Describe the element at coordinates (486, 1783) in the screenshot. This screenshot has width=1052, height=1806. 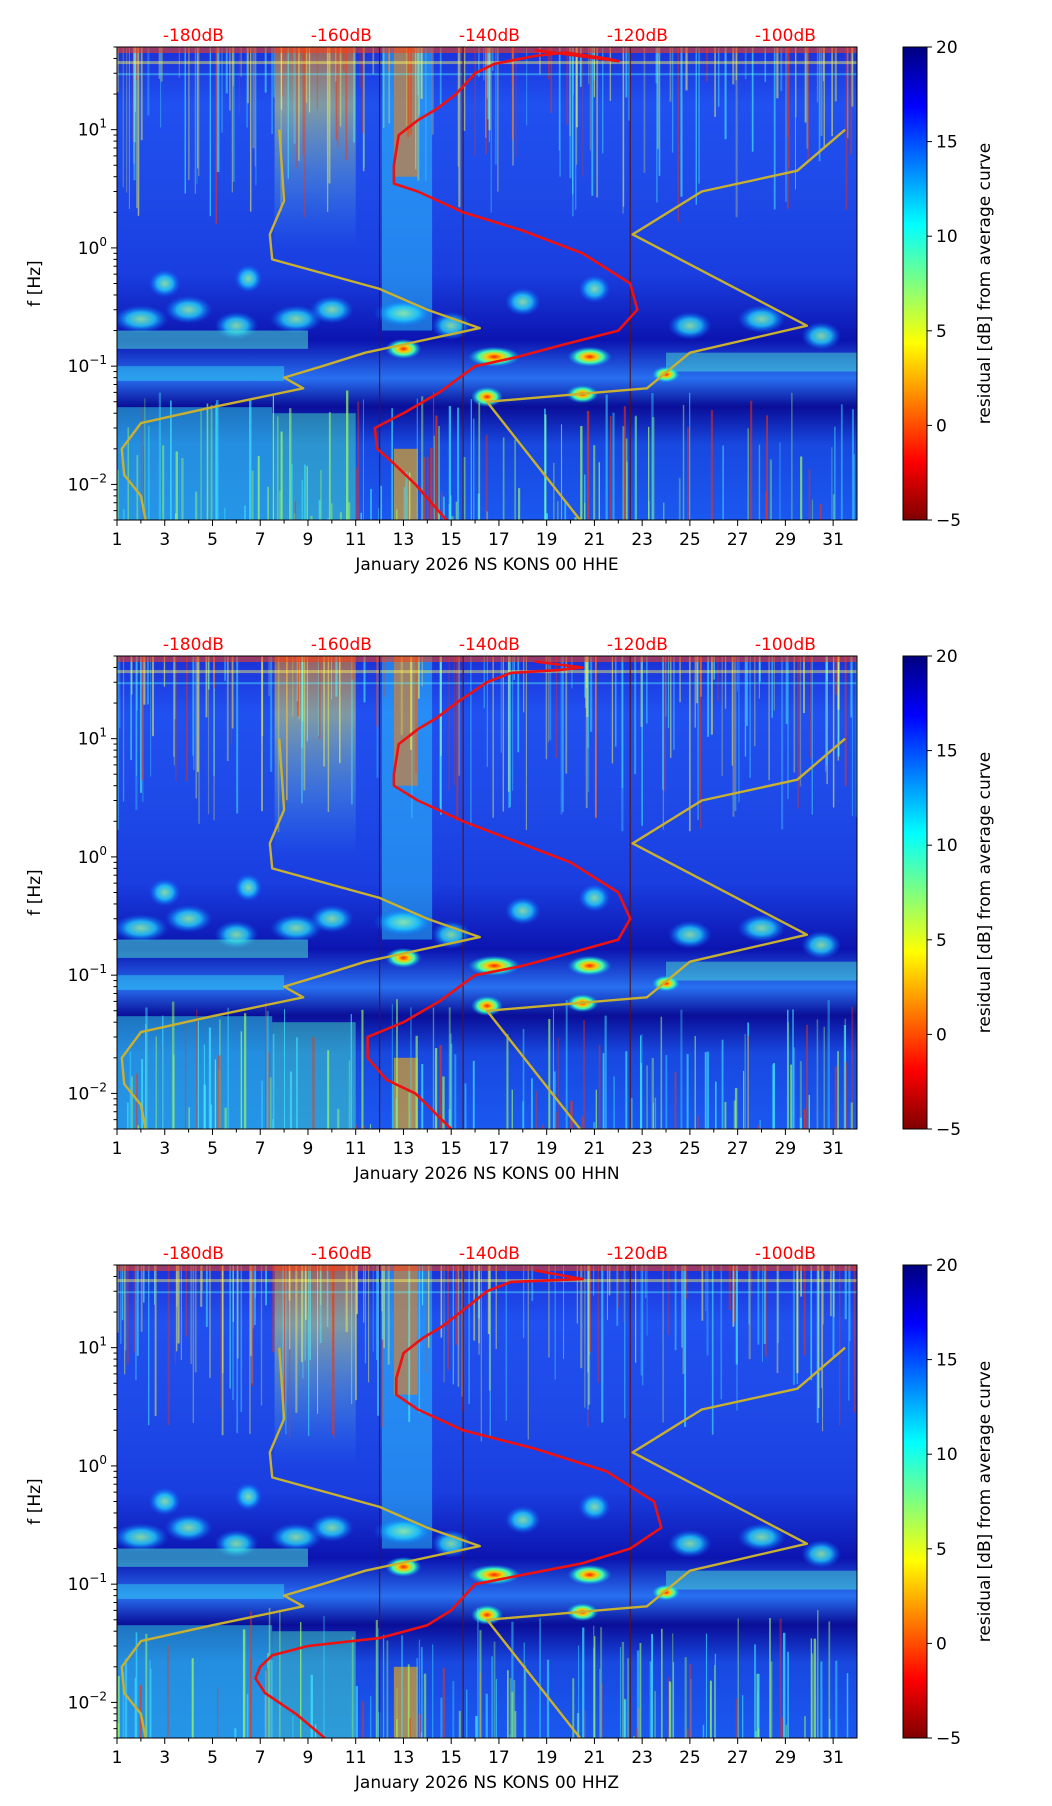
I see `x-axis-label: January 2026 NS KONS 00 HHZ` at that location.